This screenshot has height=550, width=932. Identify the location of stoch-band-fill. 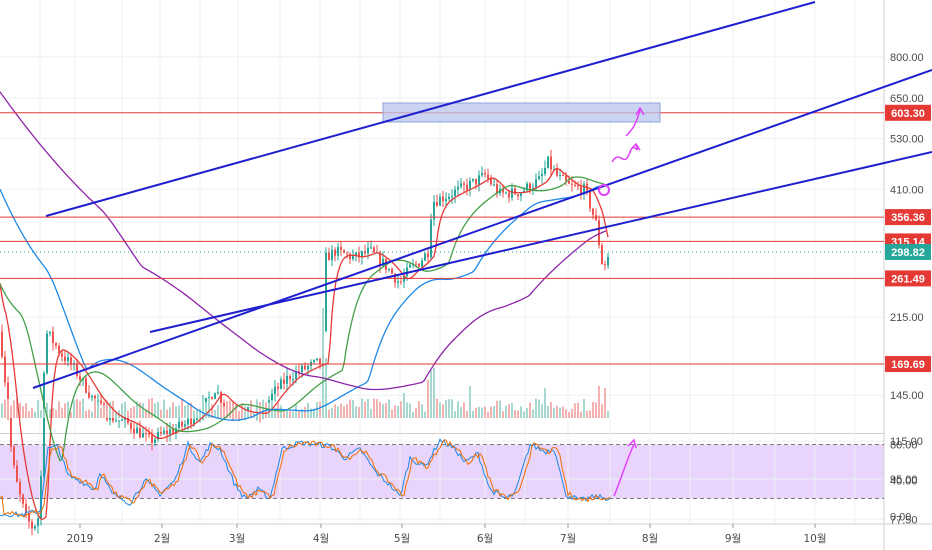
(442, 471).